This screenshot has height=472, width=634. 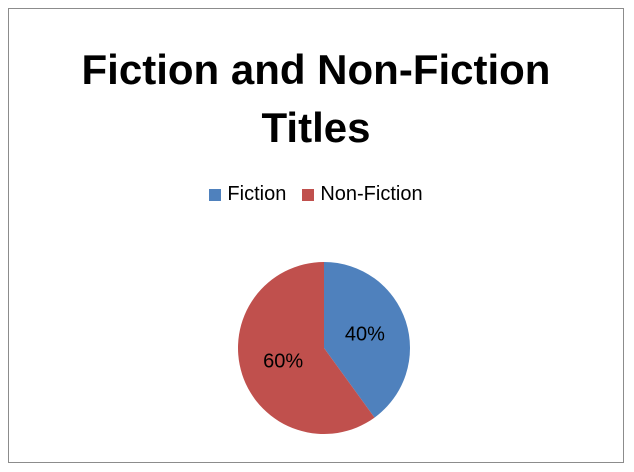 I want to click on legend-item-non-fiction: Non-Fiction, so click(x=362, y=194).